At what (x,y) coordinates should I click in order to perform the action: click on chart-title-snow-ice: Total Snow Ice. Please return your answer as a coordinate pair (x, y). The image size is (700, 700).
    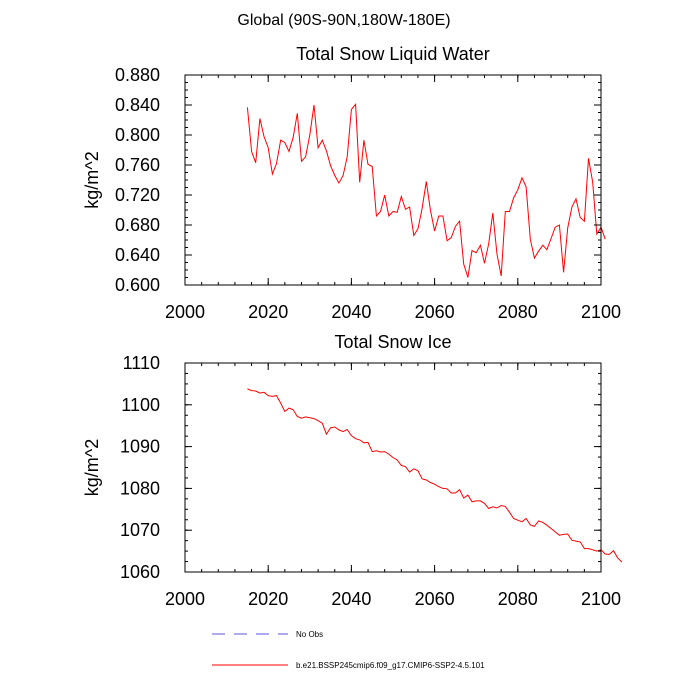
    Looking at the image, I should click on (392, 342).